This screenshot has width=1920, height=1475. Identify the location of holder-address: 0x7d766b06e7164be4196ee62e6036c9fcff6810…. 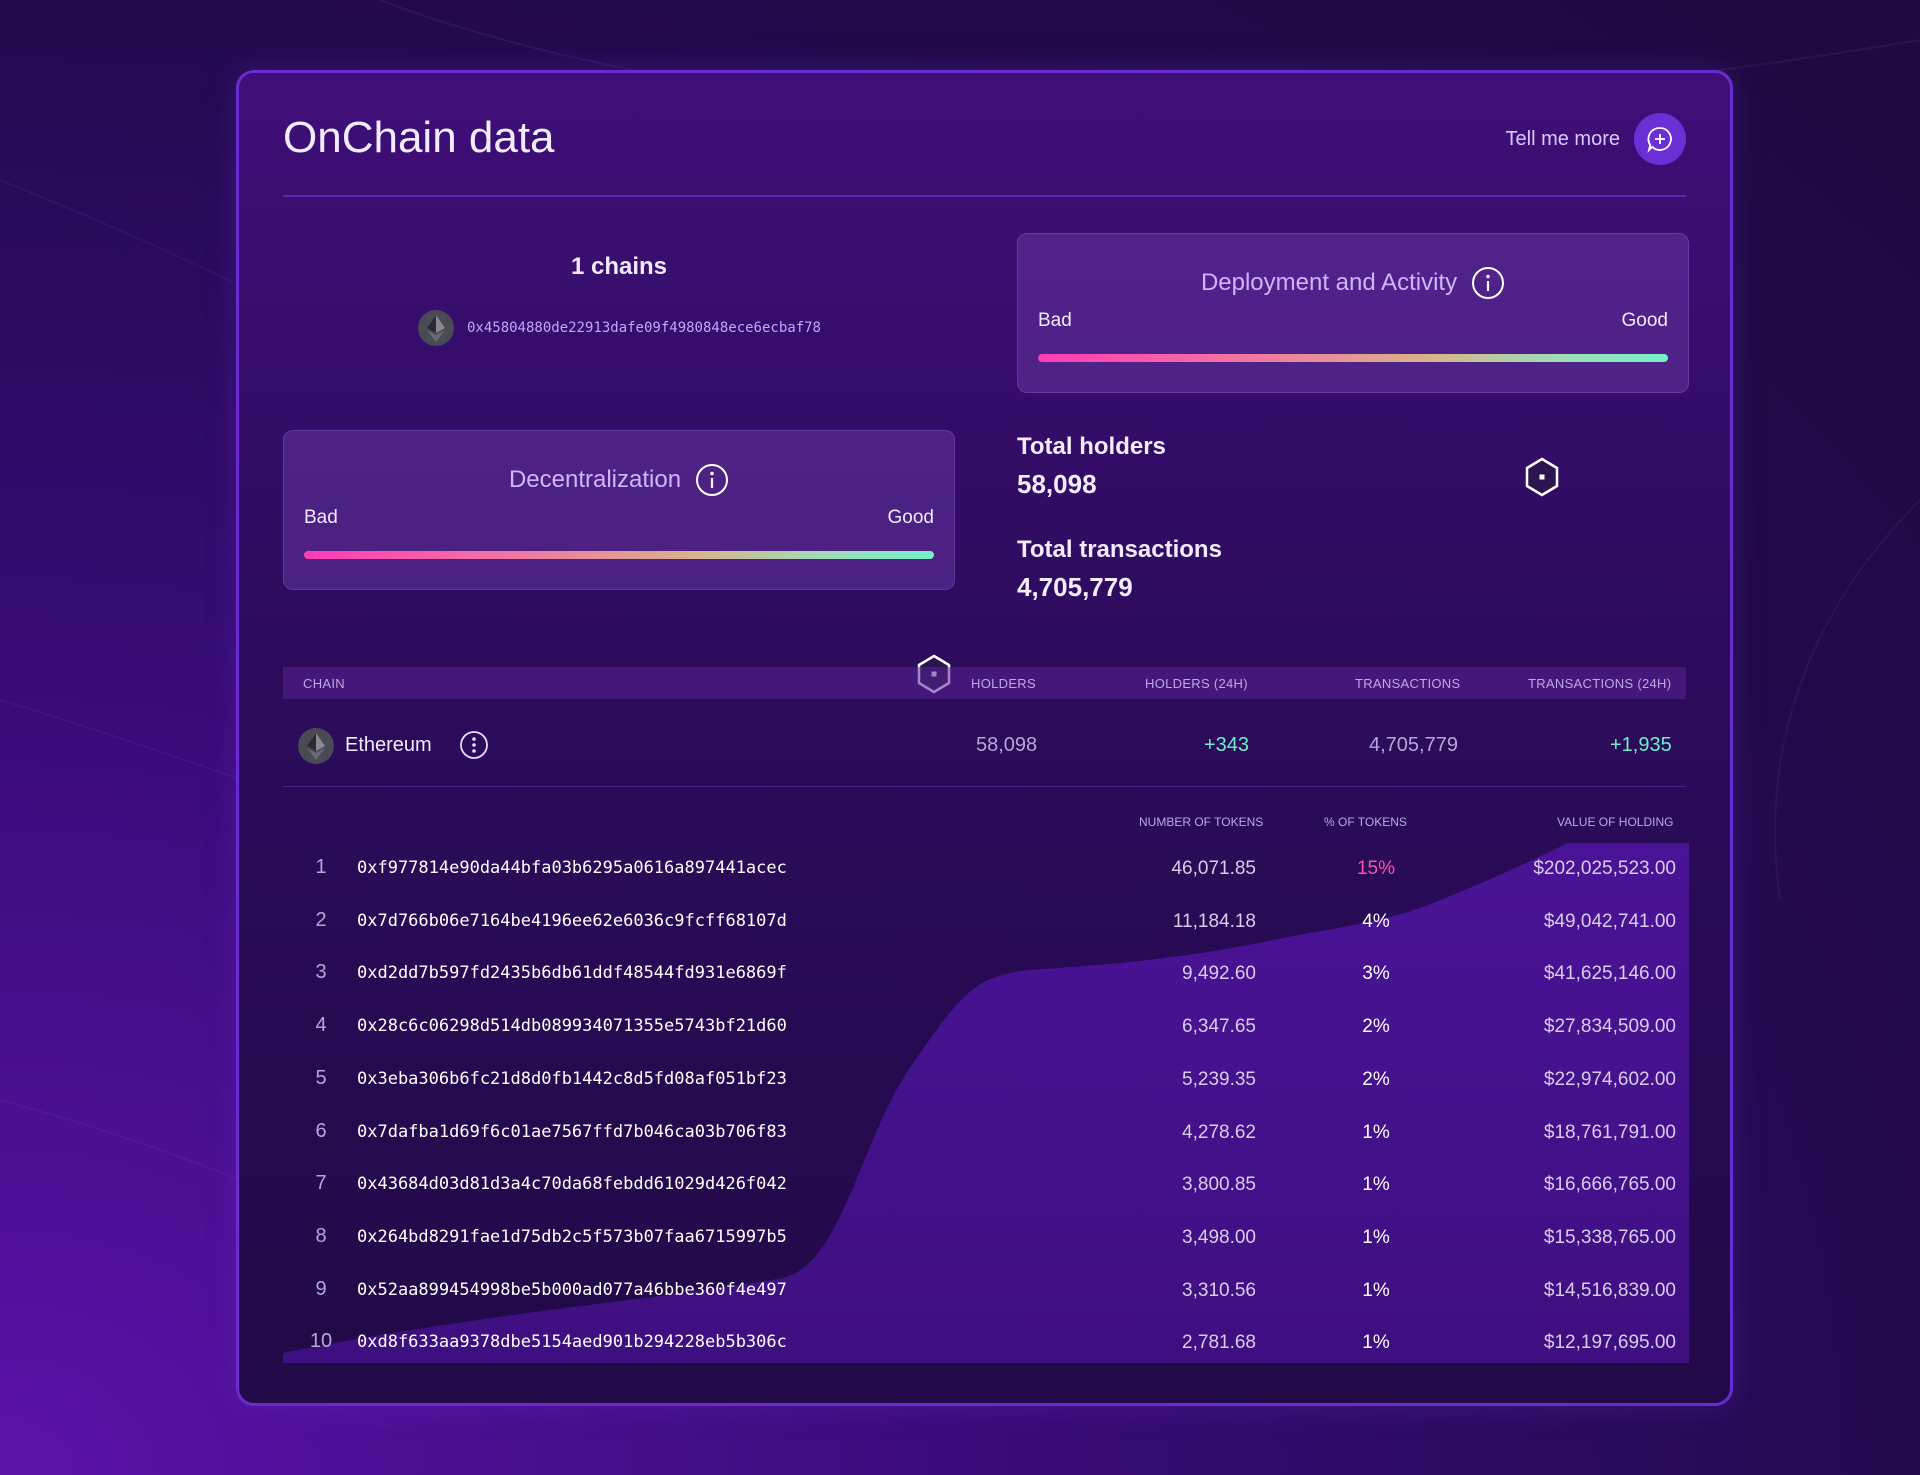
(572, 920).